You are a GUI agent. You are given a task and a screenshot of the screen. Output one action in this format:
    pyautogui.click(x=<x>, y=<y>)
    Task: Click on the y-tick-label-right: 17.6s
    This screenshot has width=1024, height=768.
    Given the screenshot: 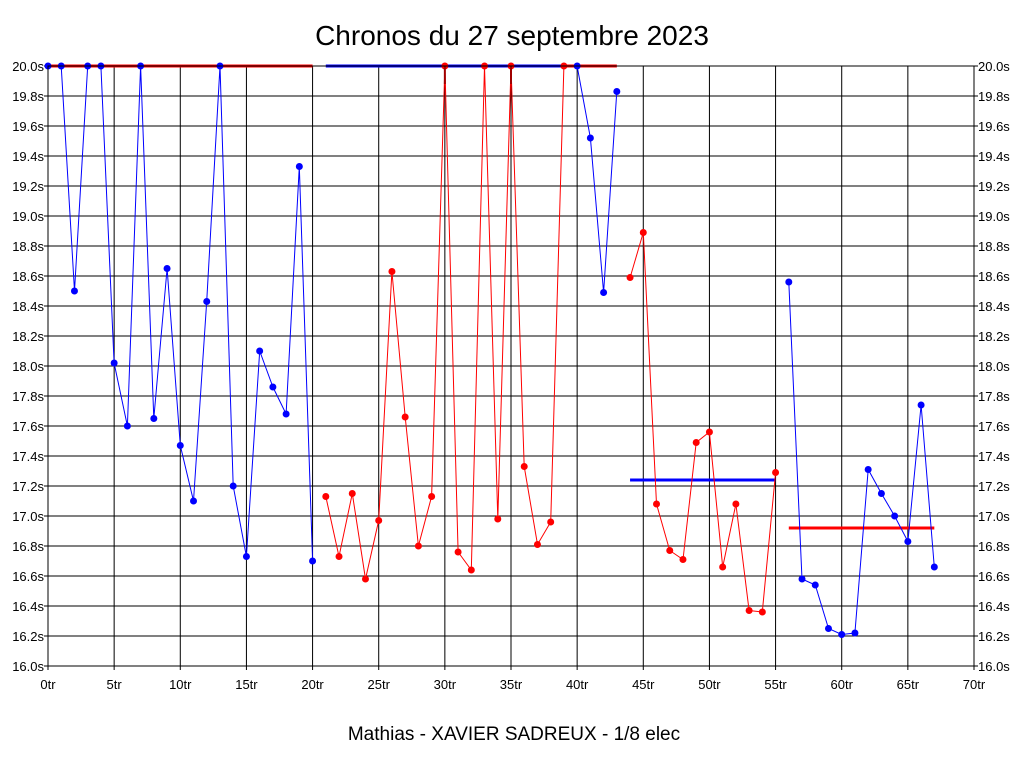 What is the action you would take?
    pyautogui.click(x=994, y=426)
    